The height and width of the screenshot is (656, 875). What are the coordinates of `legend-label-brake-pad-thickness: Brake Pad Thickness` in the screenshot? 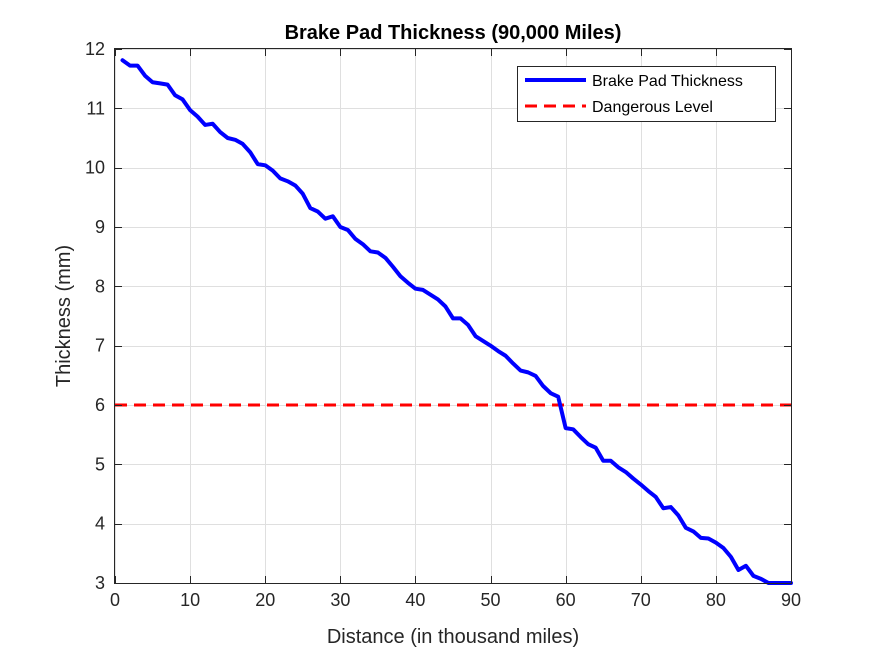 It's located at (667, 81).